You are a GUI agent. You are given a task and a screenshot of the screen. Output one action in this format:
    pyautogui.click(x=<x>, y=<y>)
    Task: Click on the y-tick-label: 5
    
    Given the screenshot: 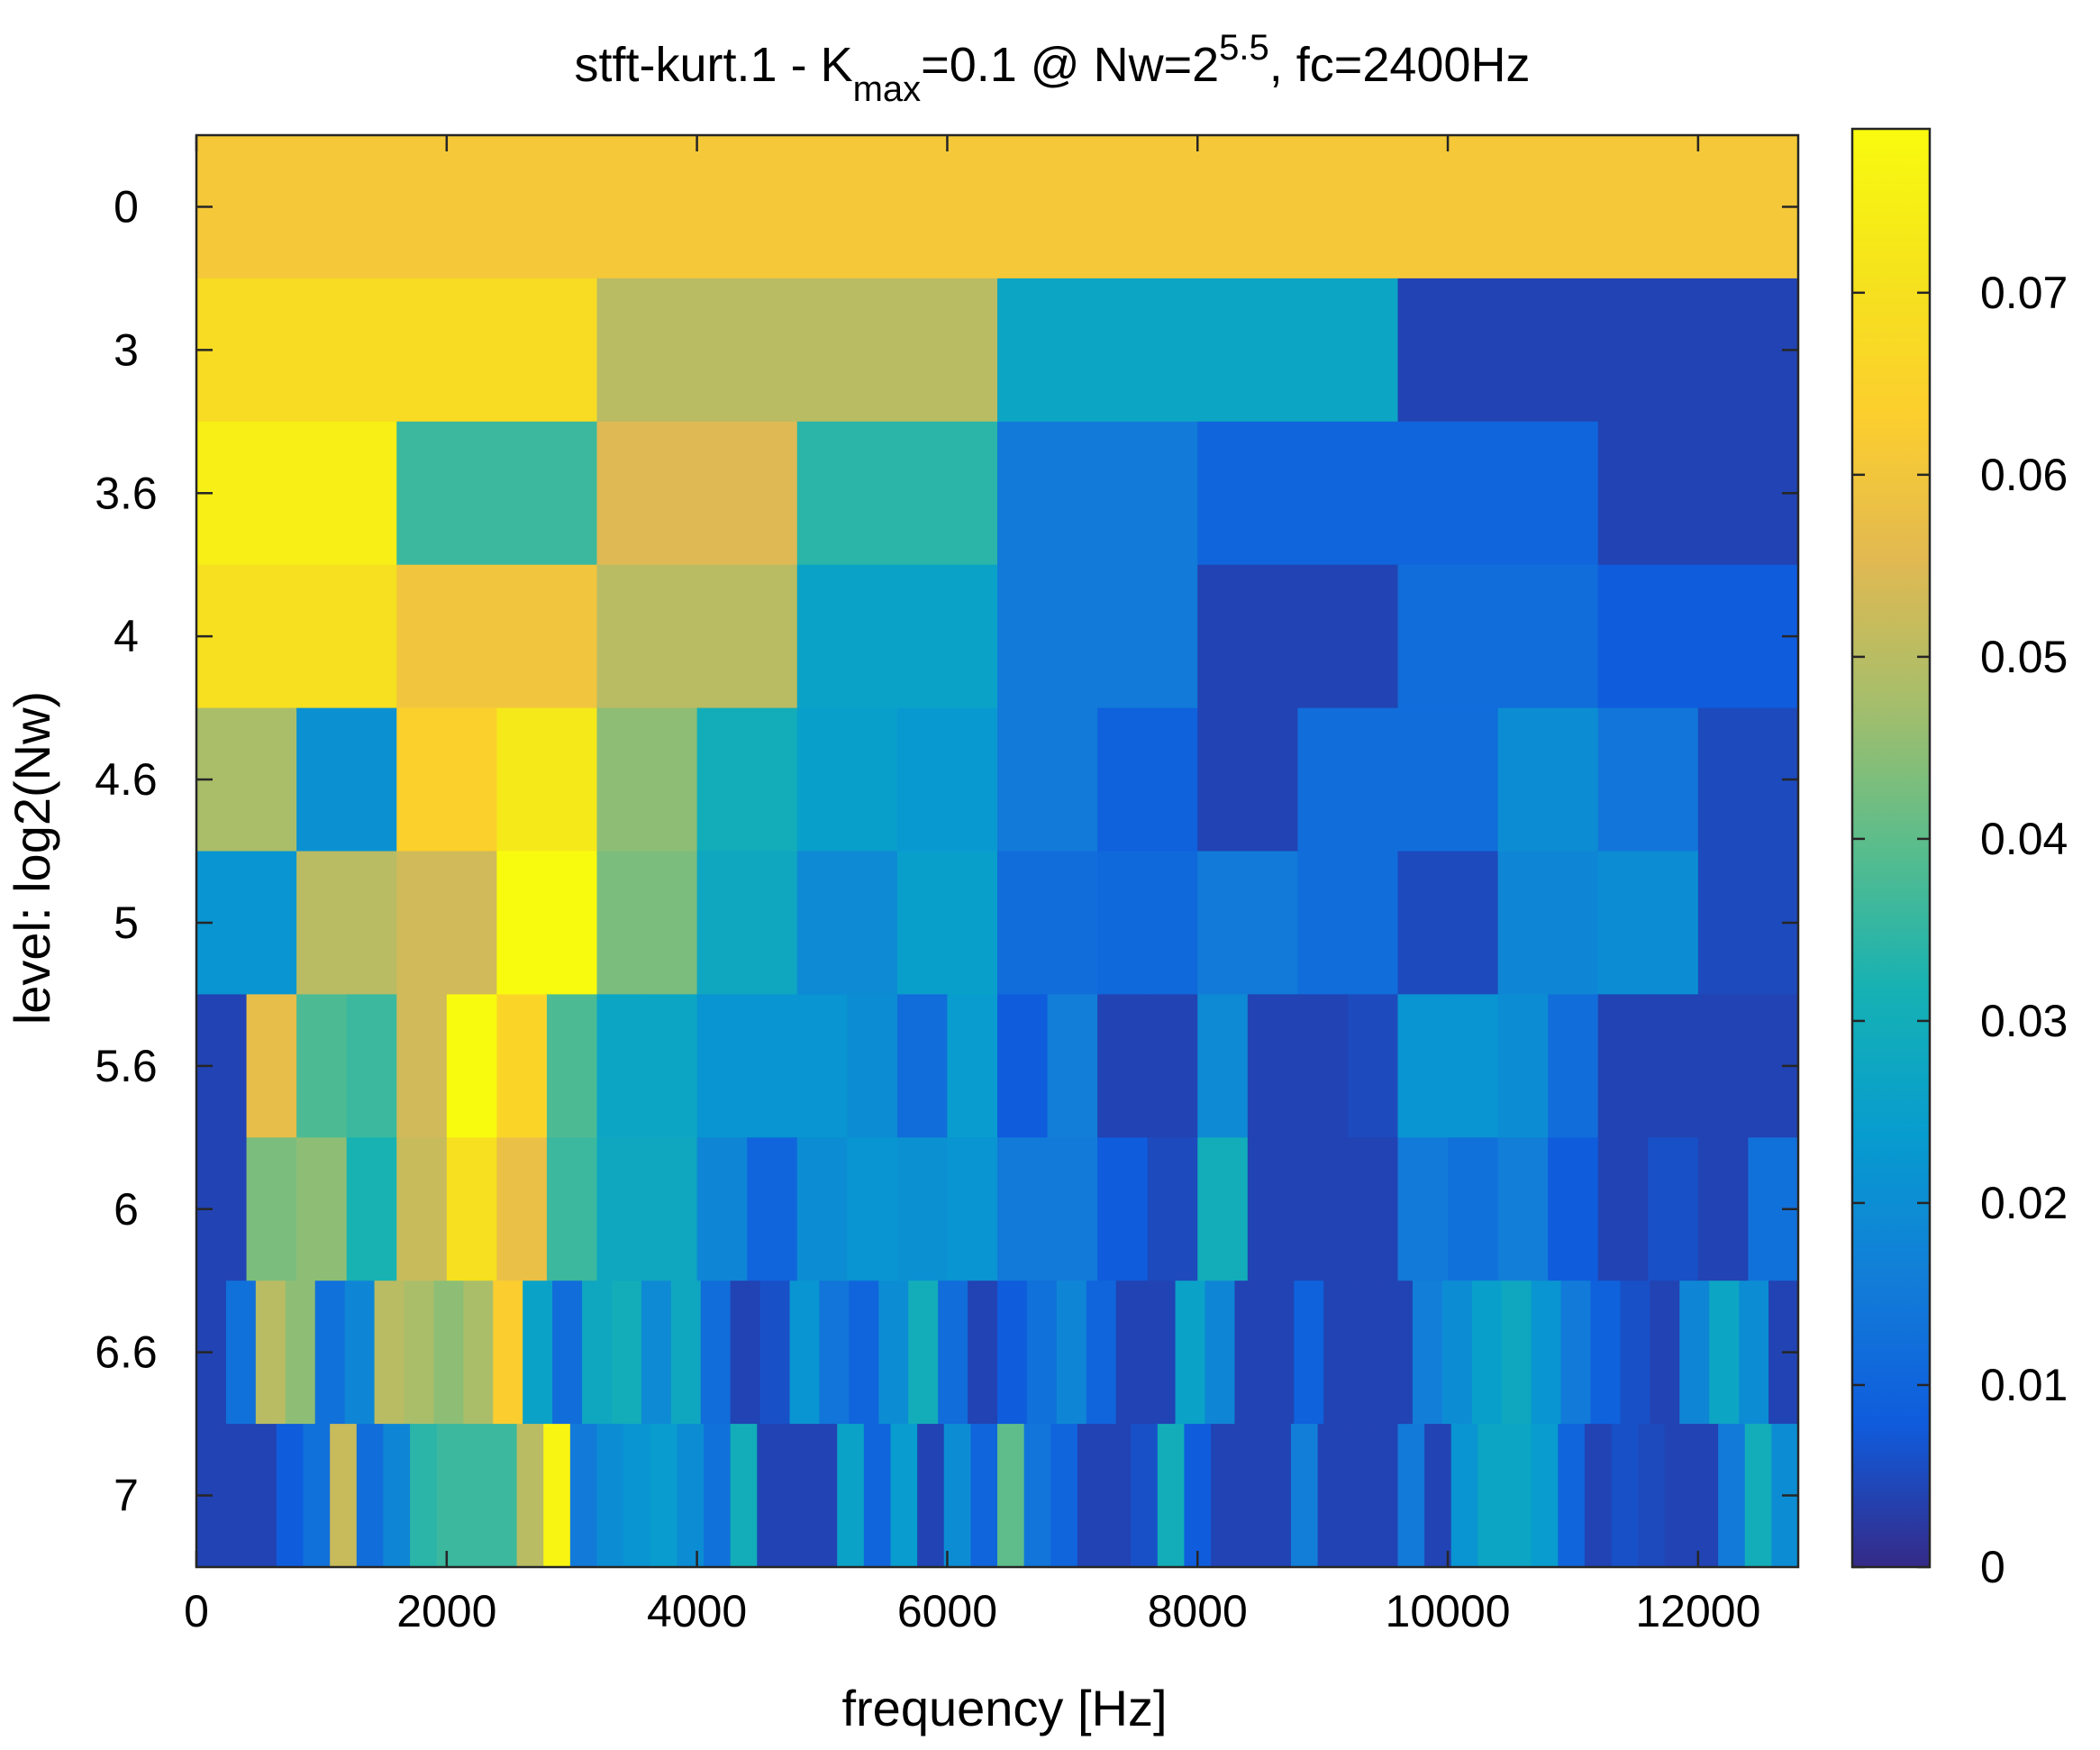 What is the action you would take?
    pyautogui.click(x=127, y=923)
    